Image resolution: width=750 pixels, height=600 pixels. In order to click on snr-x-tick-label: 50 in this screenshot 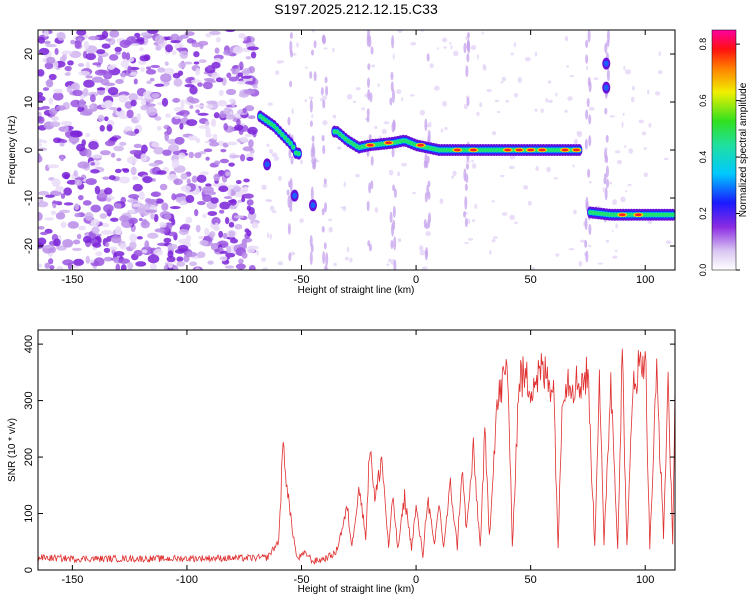, I will do `click(531, 580)`.